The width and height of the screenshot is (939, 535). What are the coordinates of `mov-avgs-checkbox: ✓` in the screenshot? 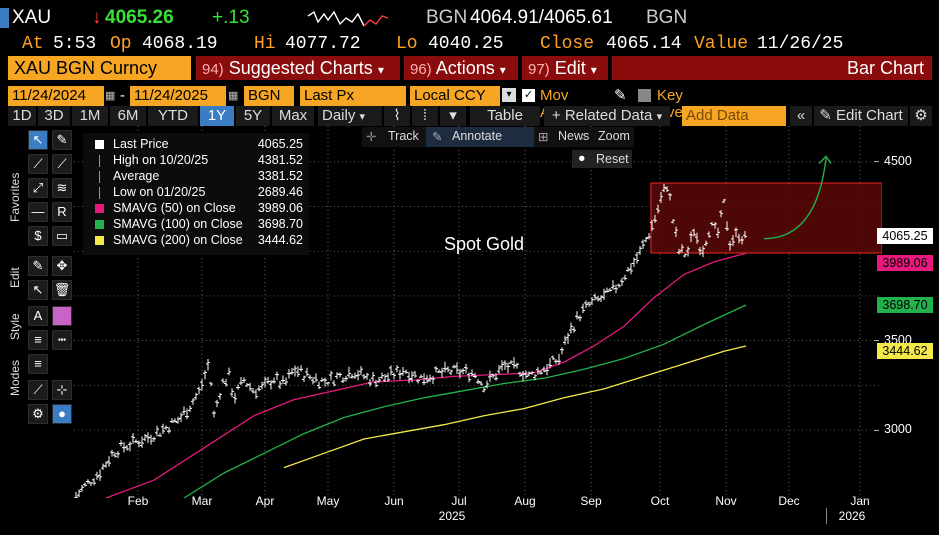 It's located at (528, 95).